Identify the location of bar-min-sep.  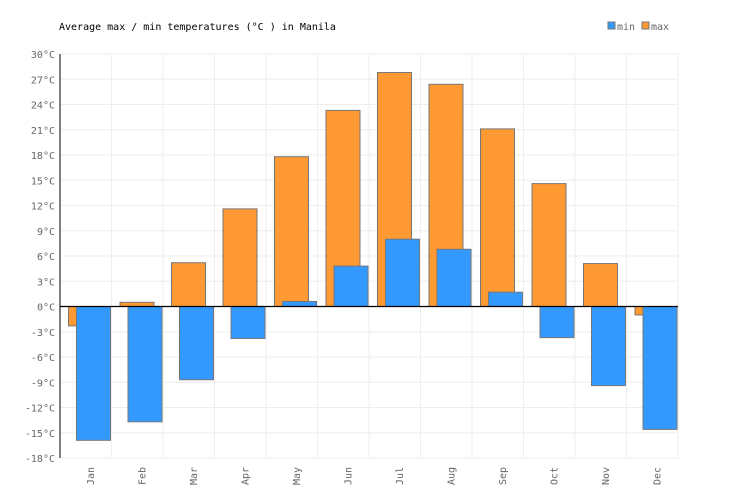
(505, 299).